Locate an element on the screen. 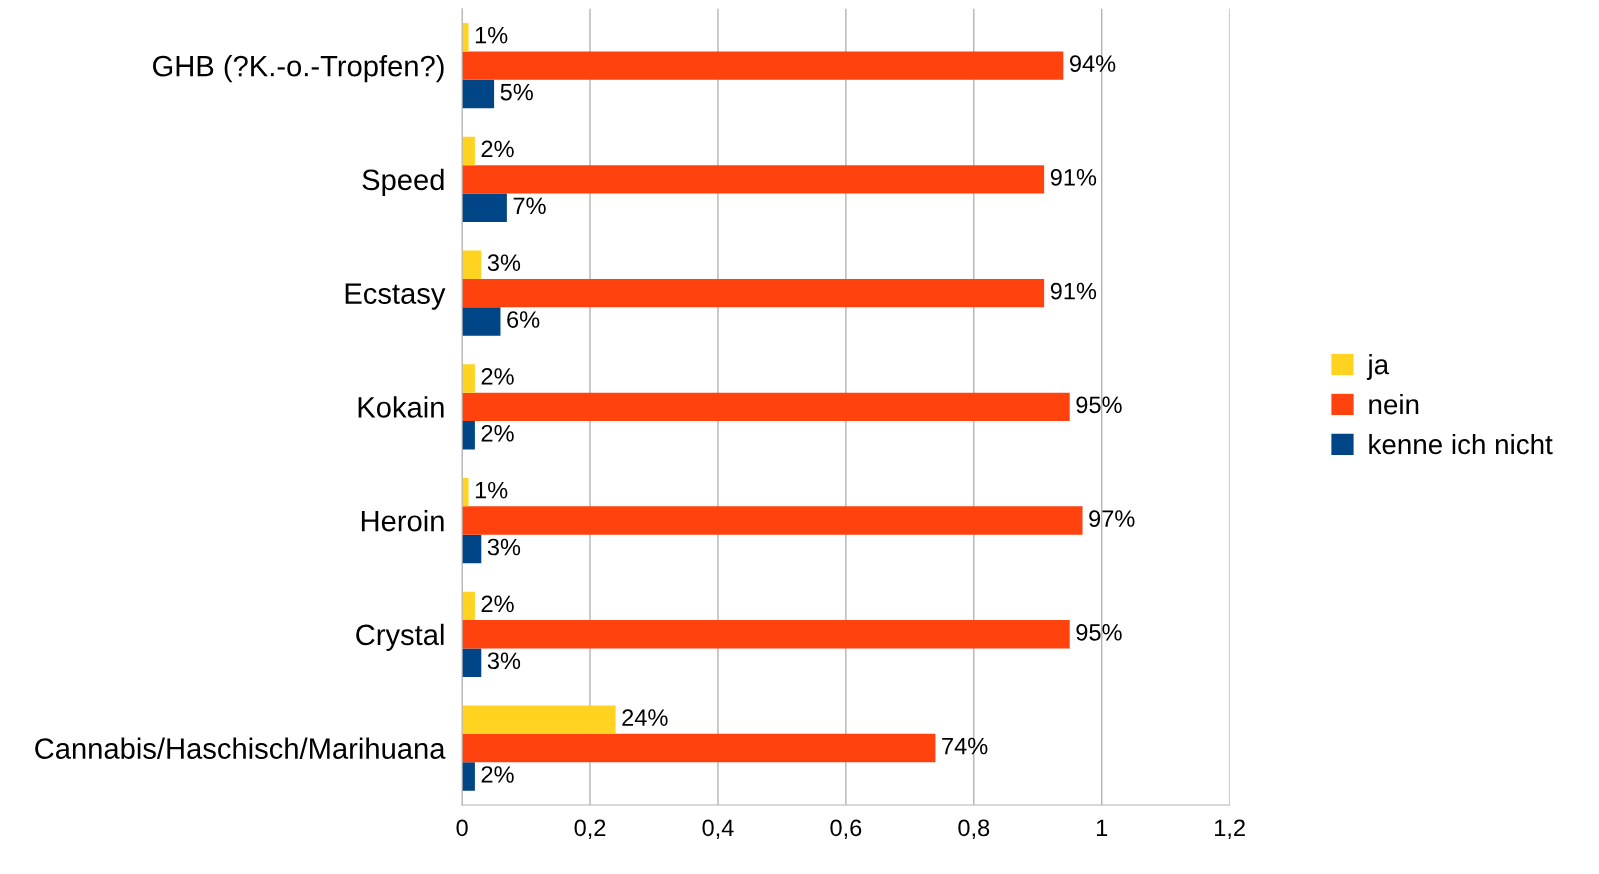 The width and height of the screenshot is (1599, 874). y-tick-label: Kokain is located at coordinates (401, 407).